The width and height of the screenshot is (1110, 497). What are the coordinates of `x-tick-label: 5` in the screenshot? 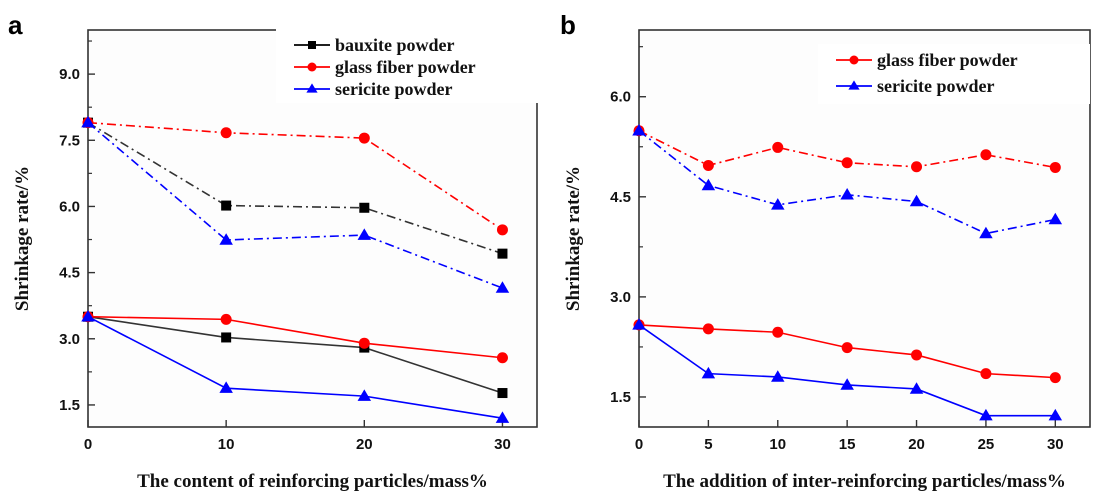 It's located at (708, 444).